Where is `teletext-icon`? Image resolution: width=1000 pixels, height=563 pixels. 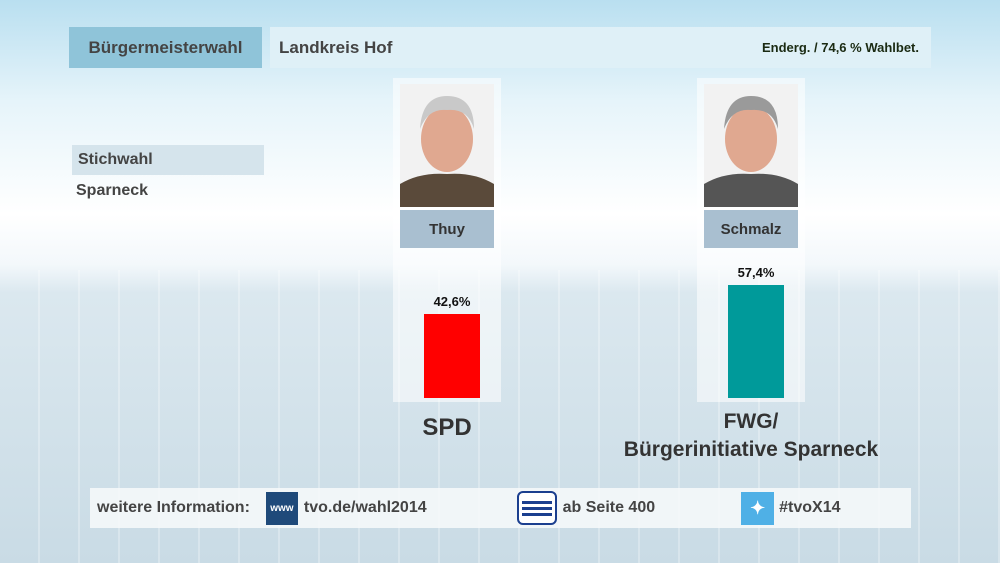
teletext-icon is located at coordinates (536, 508).